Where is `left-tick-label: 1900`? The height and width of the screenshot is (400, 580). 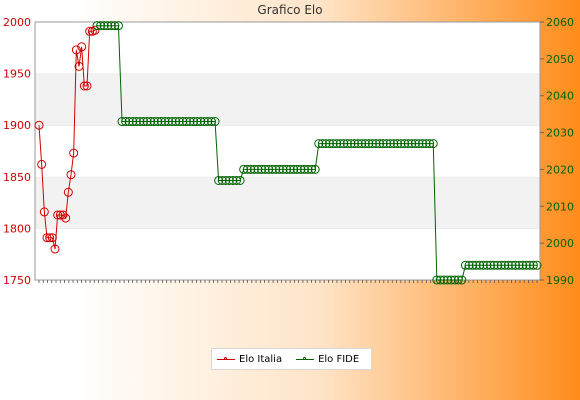
left-tick-label: 1900 is located at coordinates (17, 125).